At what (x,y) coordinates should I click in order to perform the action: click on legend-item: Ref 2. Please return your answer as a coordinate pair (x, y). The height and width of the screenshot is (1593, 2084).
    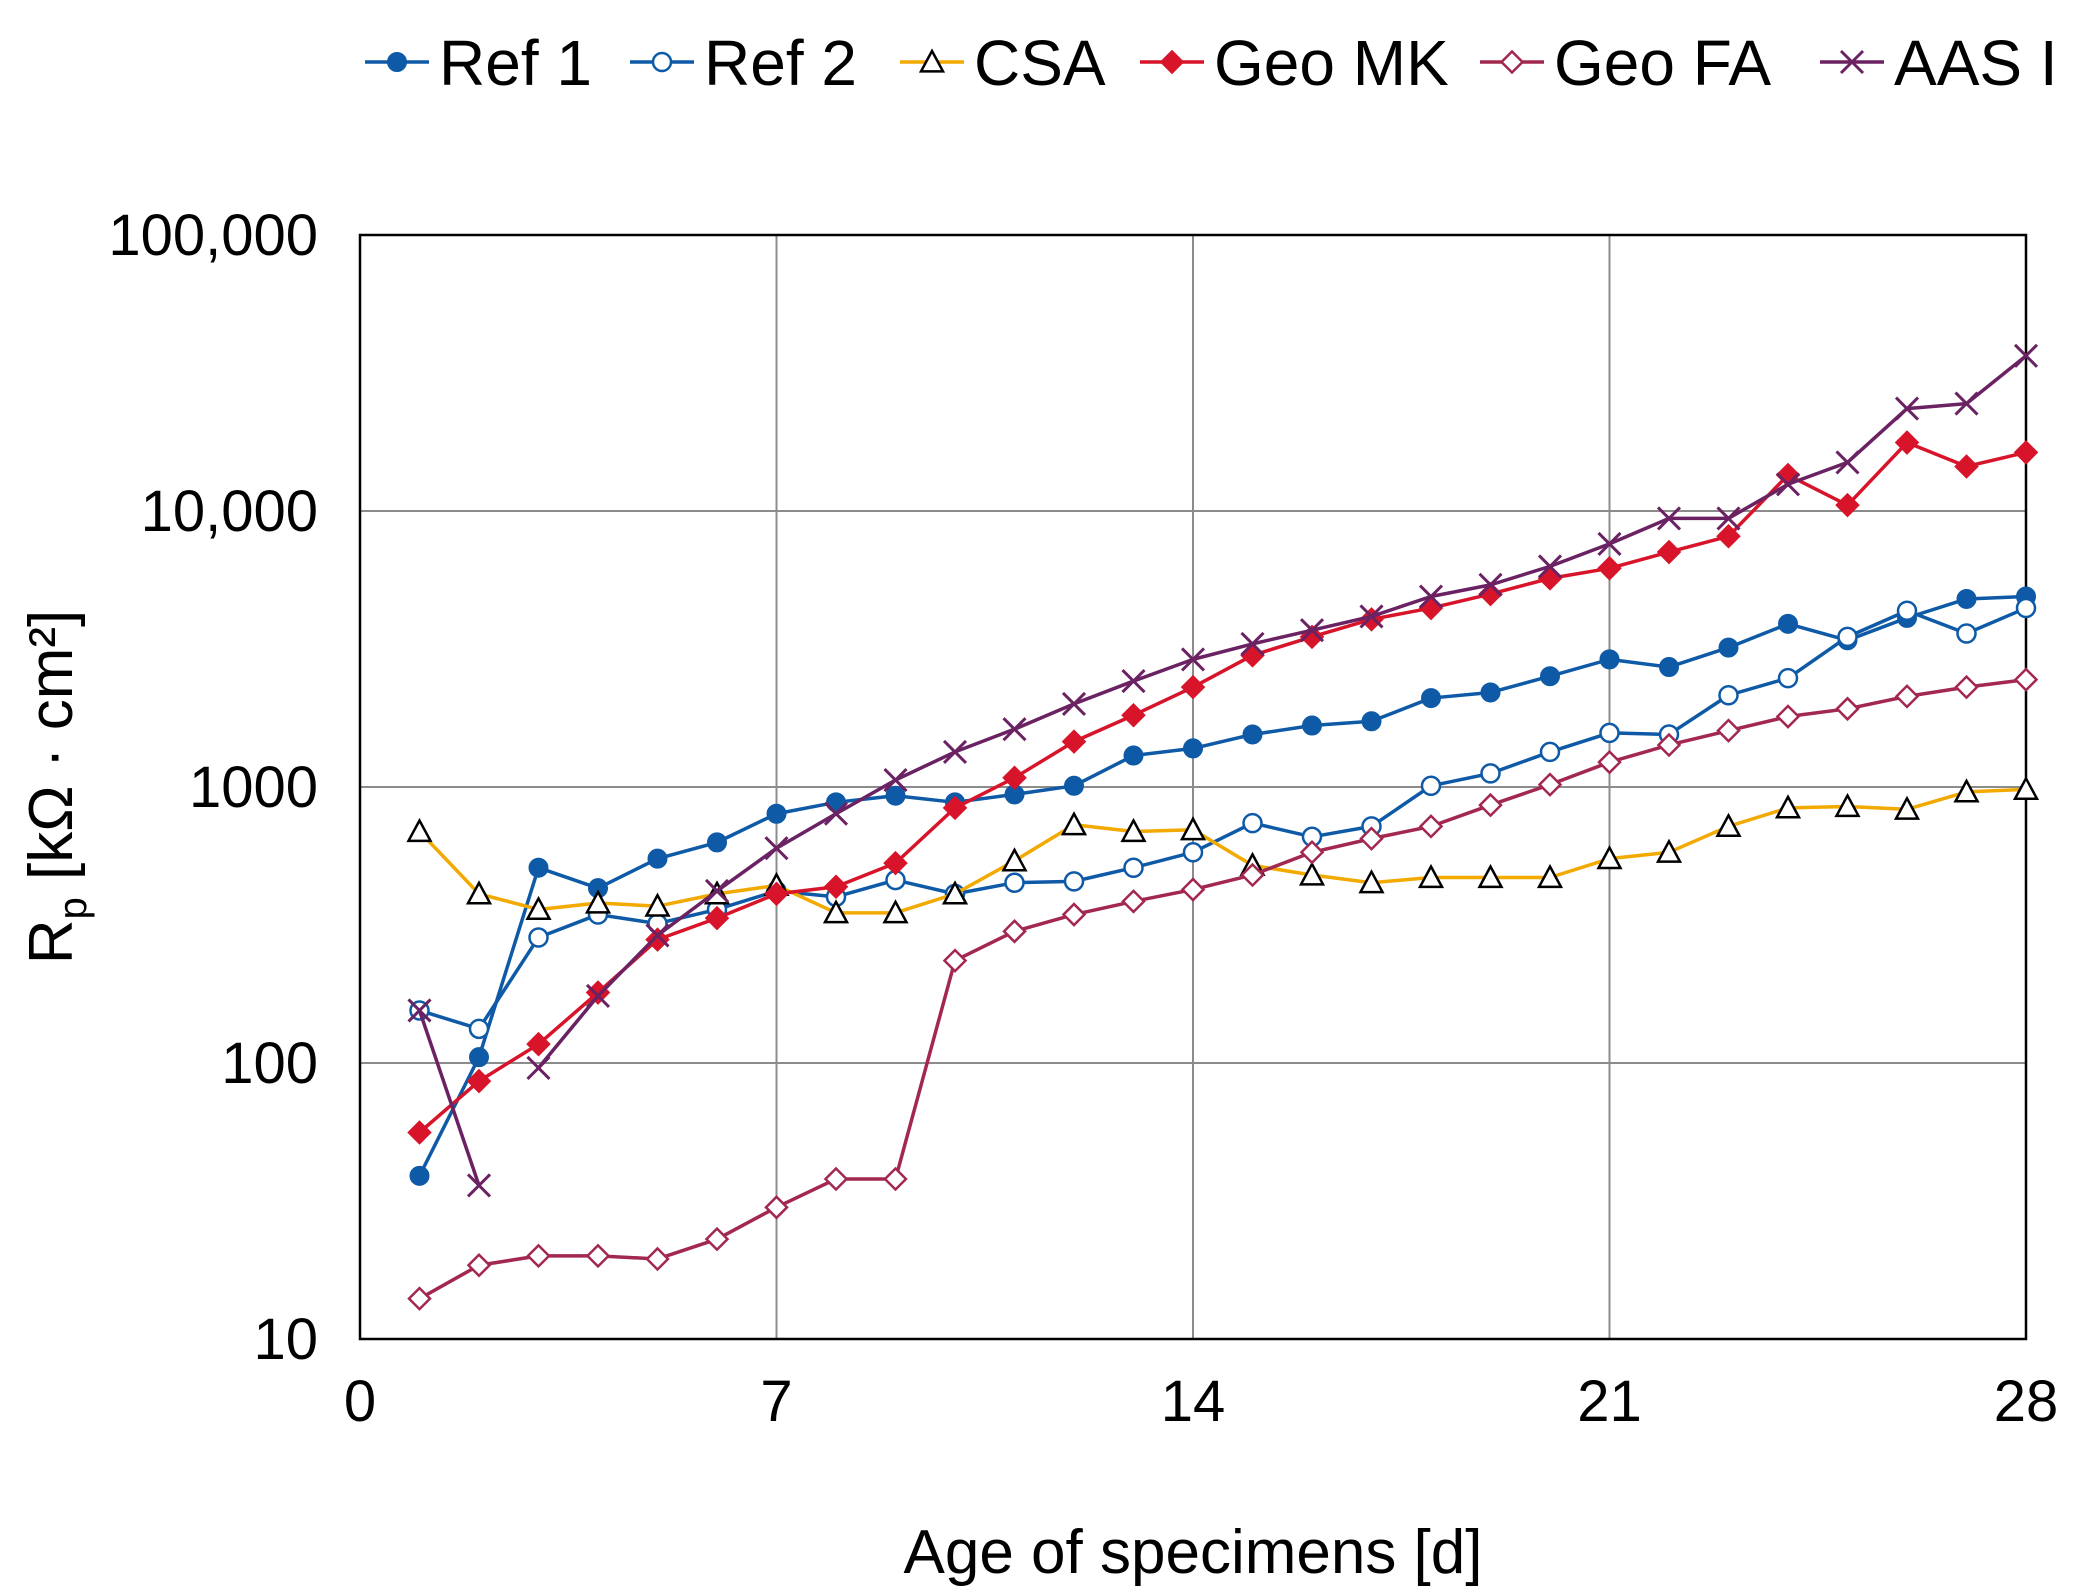
    Looking at the image, I should click on (743, 63).